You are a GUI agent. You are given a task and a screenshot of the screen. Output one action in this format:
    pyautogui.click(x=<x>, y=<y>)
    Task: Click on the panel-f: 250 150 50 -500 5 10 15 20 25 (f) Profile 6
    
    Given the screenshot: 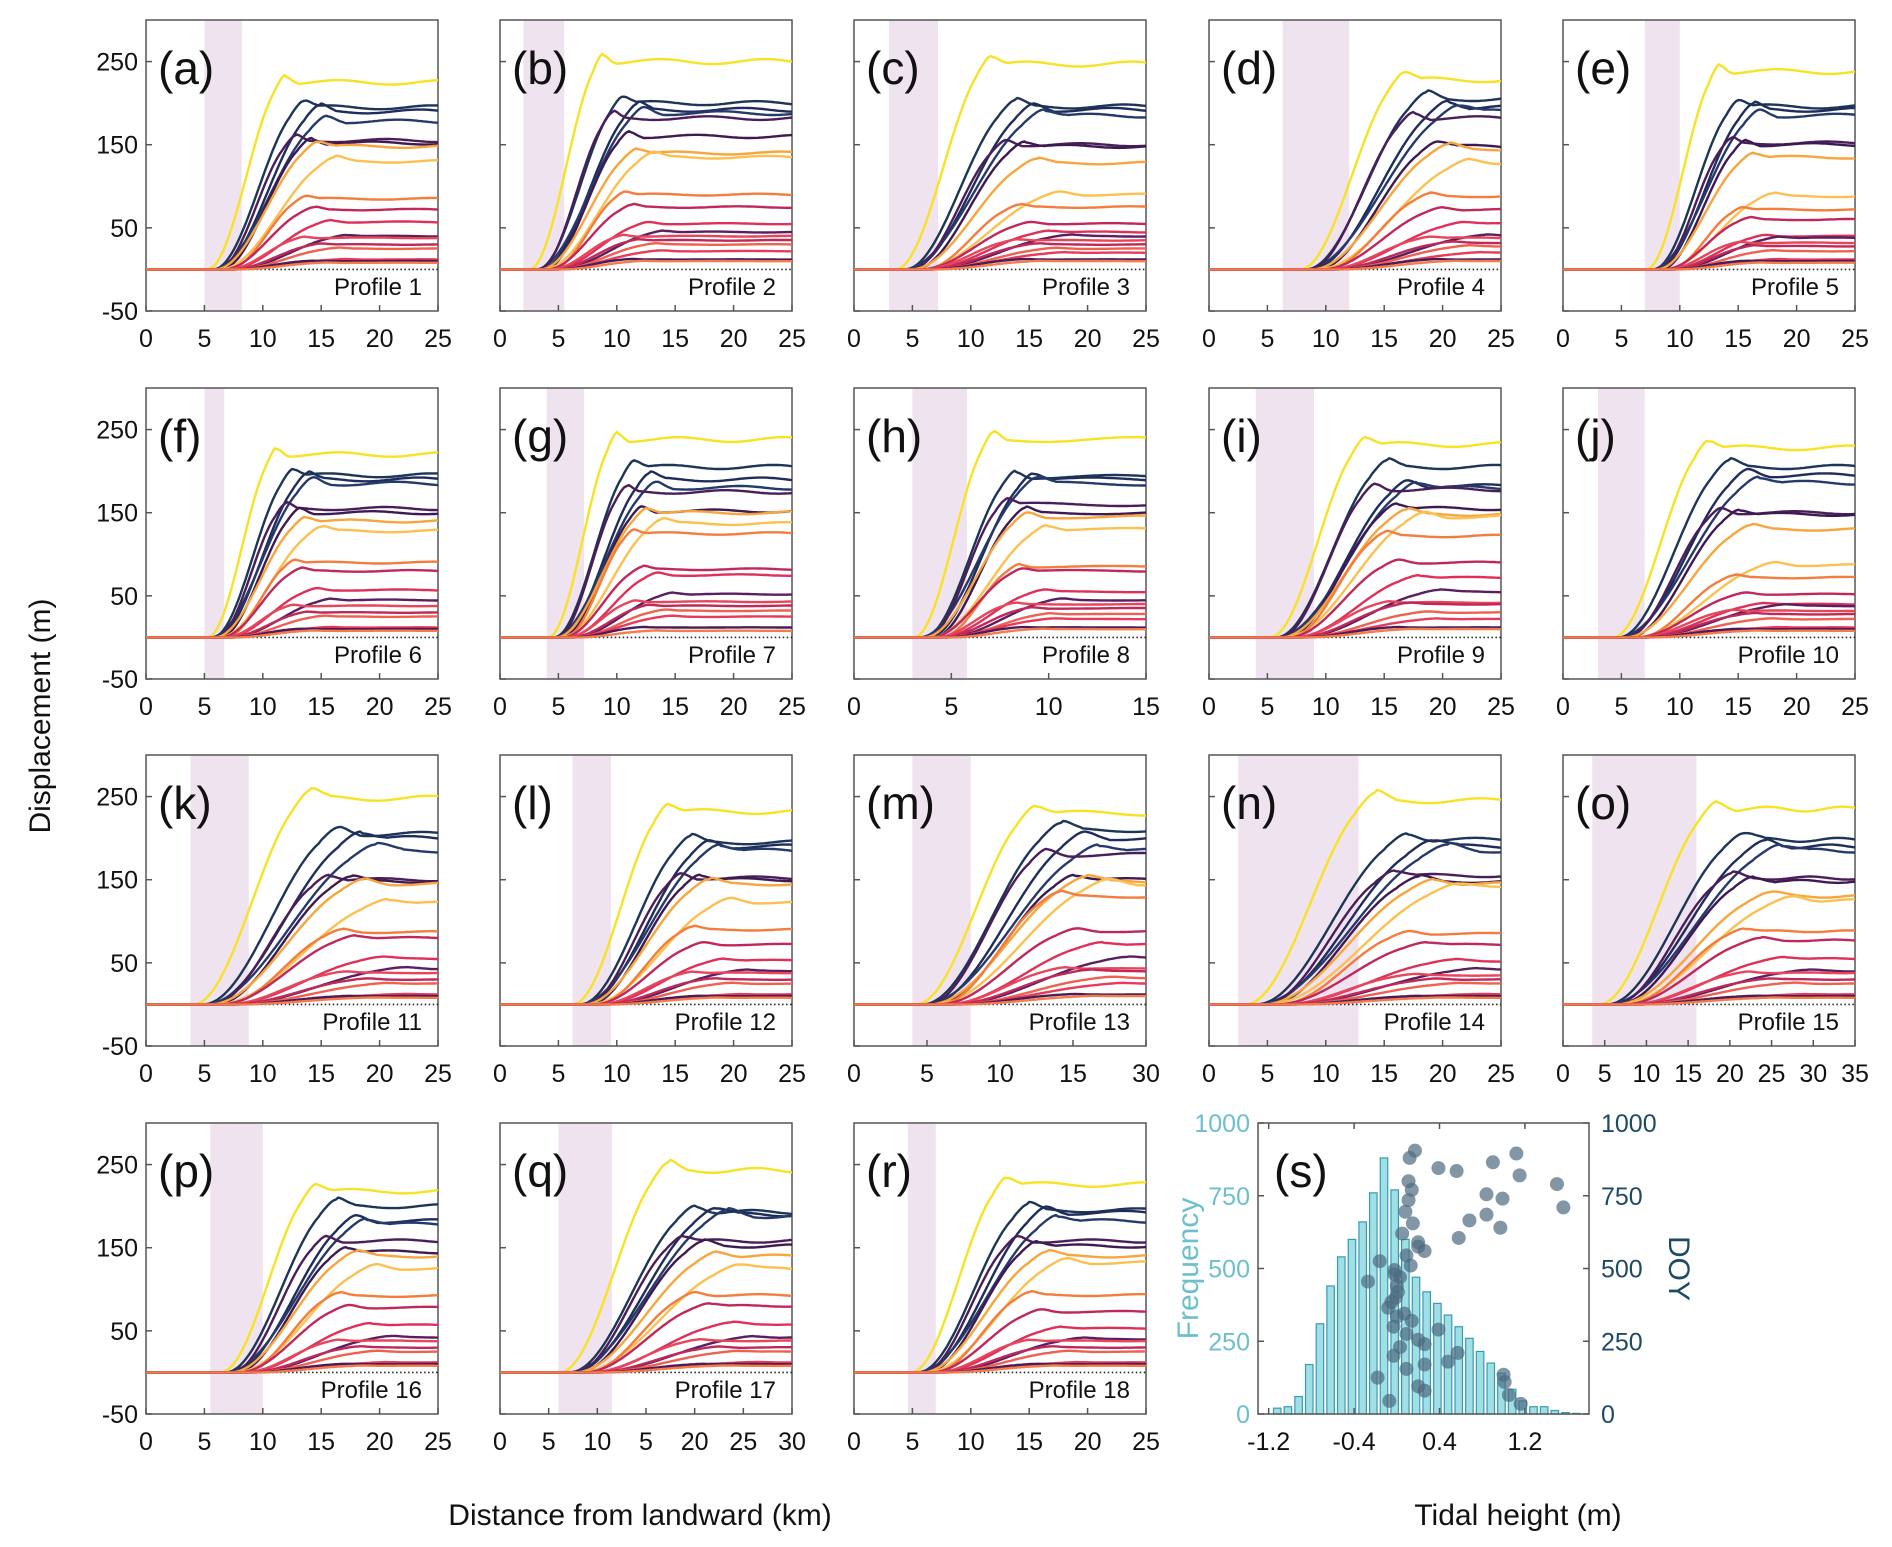 What is the action you would take?
    pyautogui.click(x=274, y=554)
    